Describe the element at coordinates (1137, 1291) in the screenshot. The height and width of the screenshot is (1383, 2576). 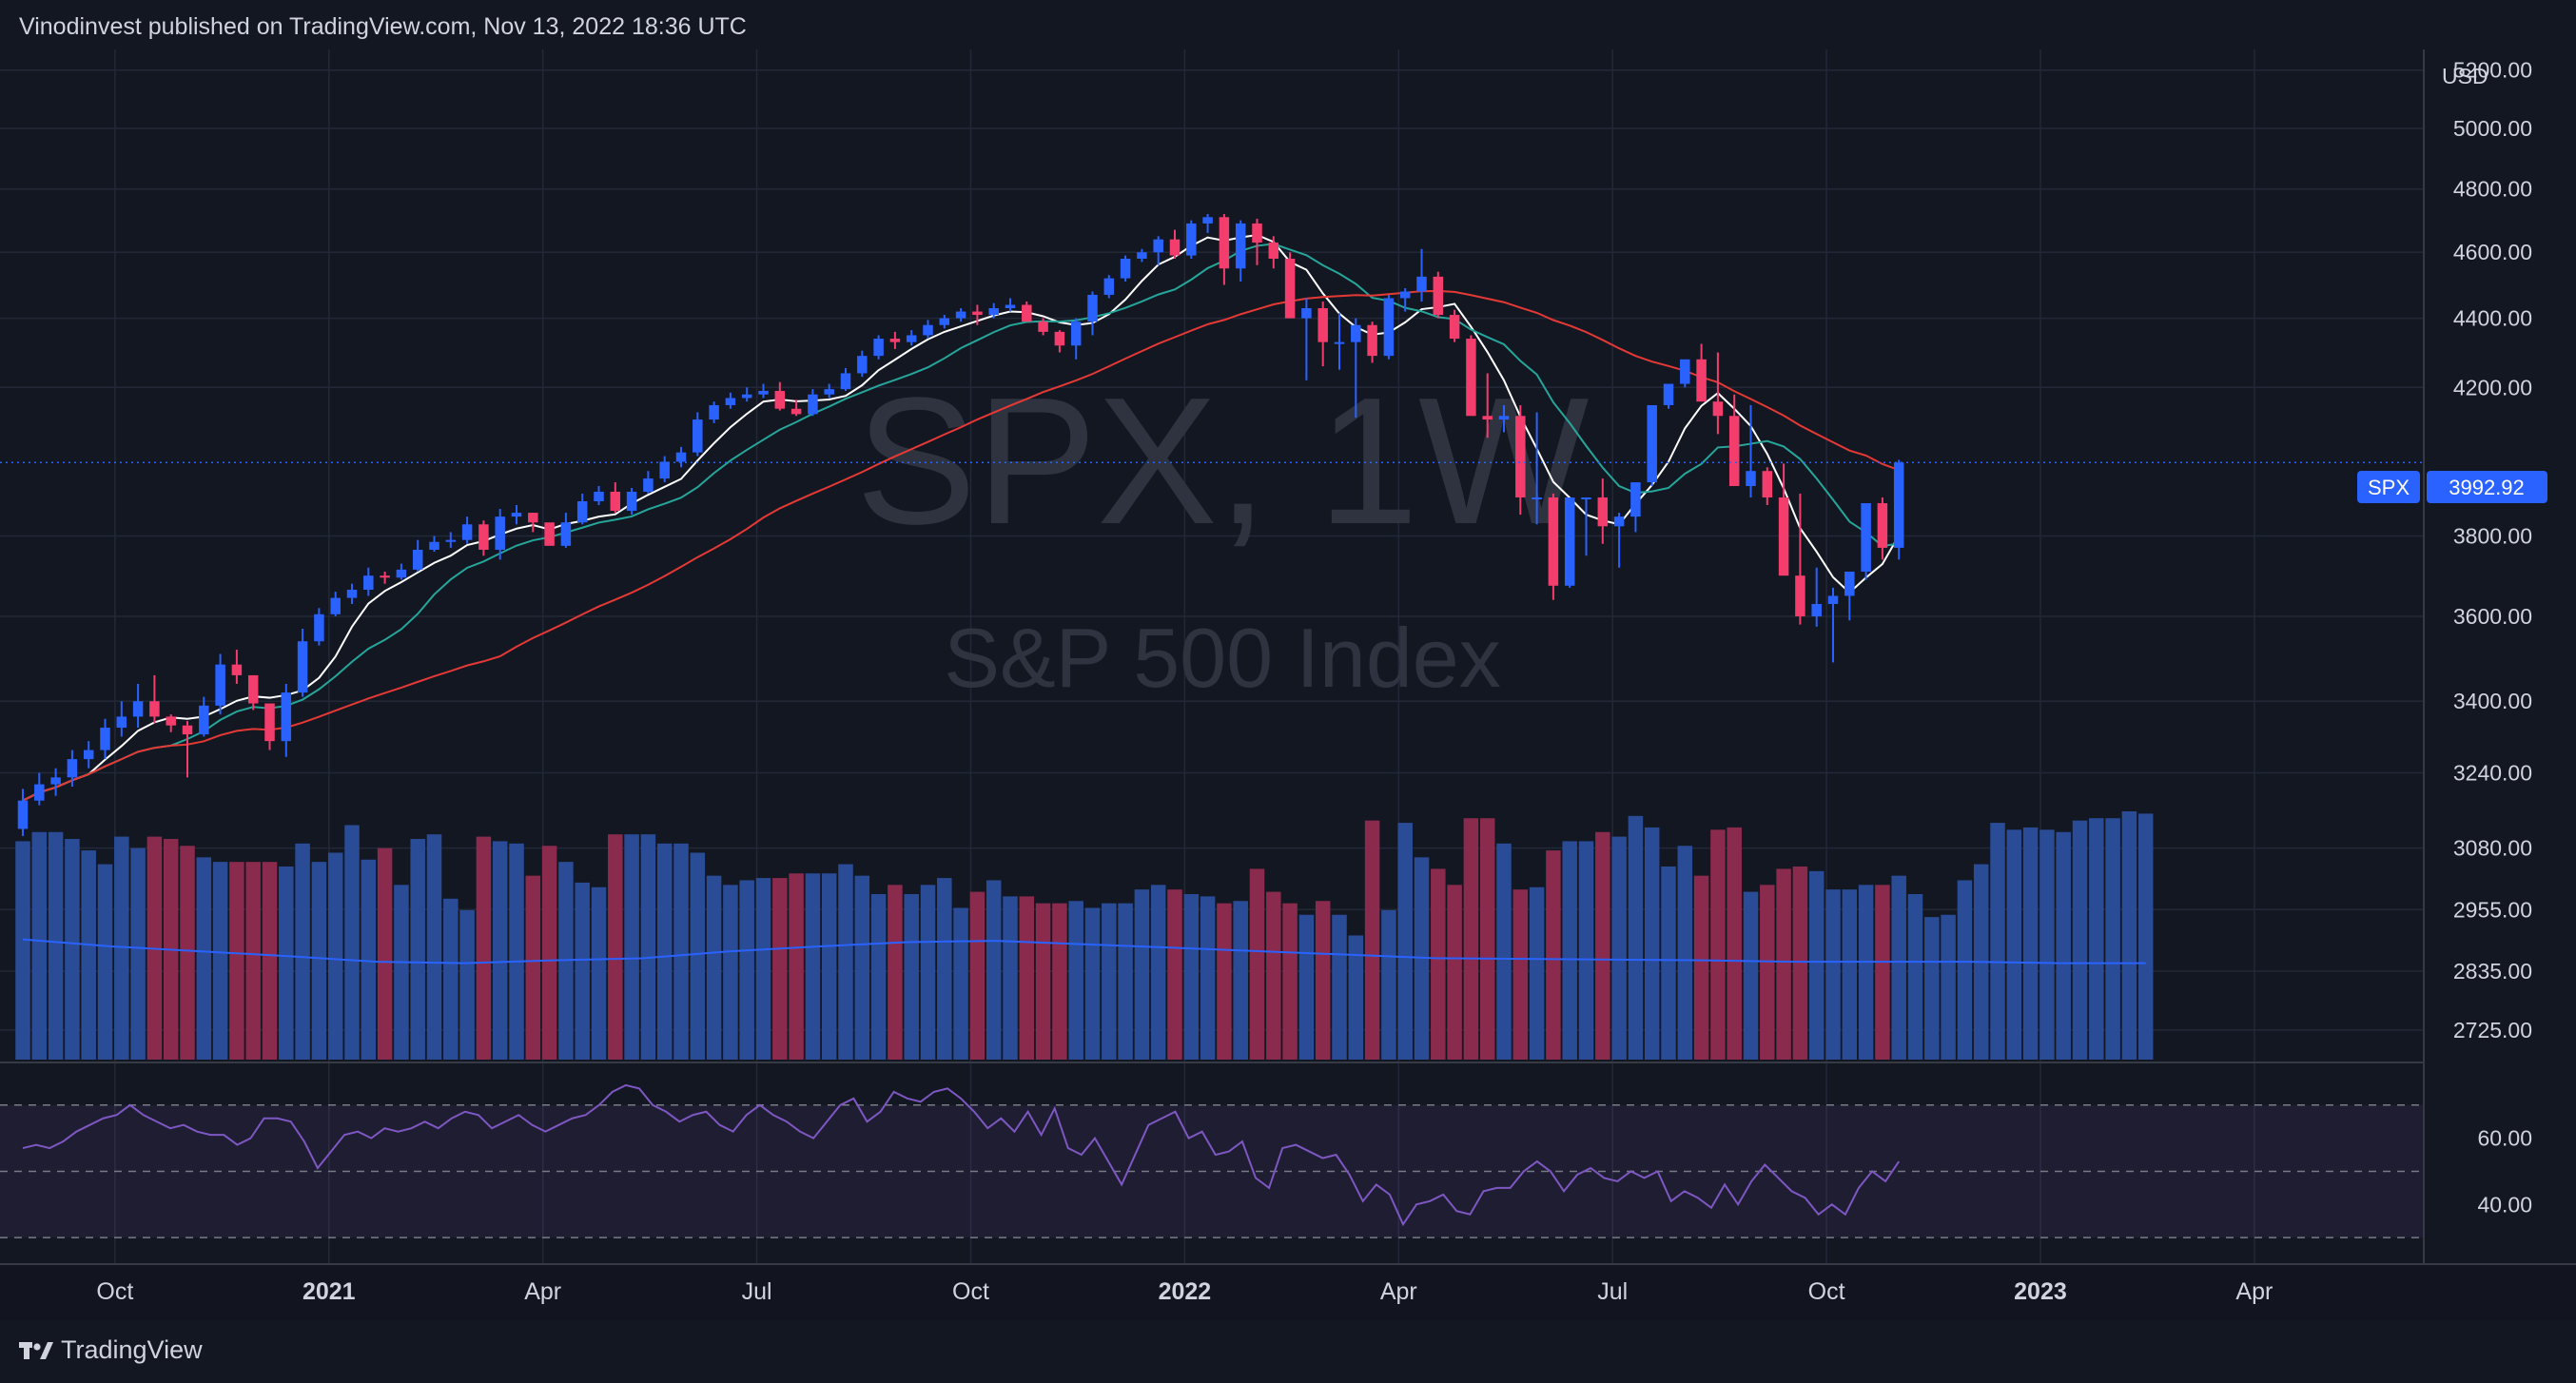
I see `time-axis: JulOct2021AprJulOct2022AprJulOct2023Apr` at that location.